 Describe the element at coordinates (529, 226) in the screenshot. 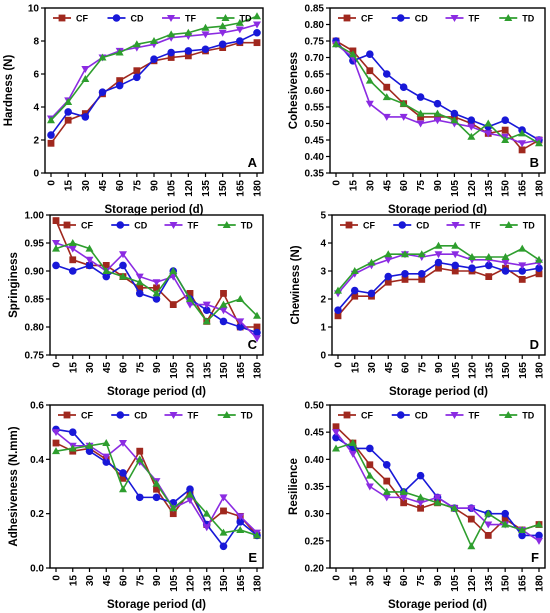

I see `legend-label-d-td: TD` at that location.